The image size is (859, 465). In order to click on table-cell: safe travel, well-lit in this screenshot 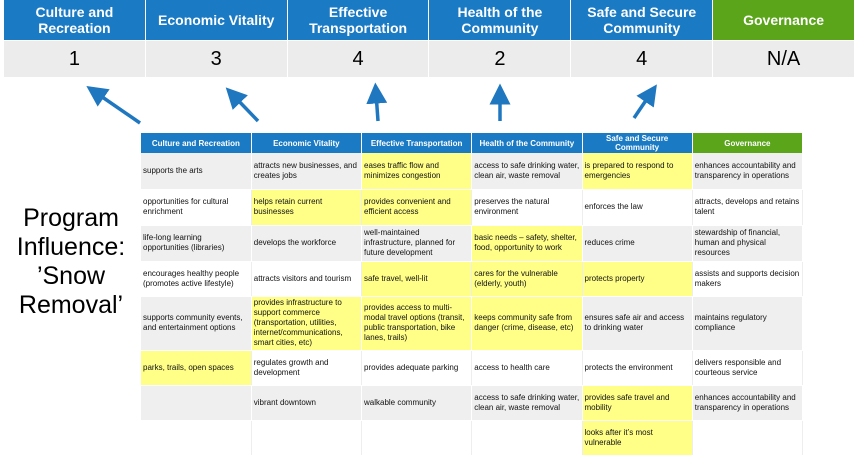, I will do `click(417, 279)`.